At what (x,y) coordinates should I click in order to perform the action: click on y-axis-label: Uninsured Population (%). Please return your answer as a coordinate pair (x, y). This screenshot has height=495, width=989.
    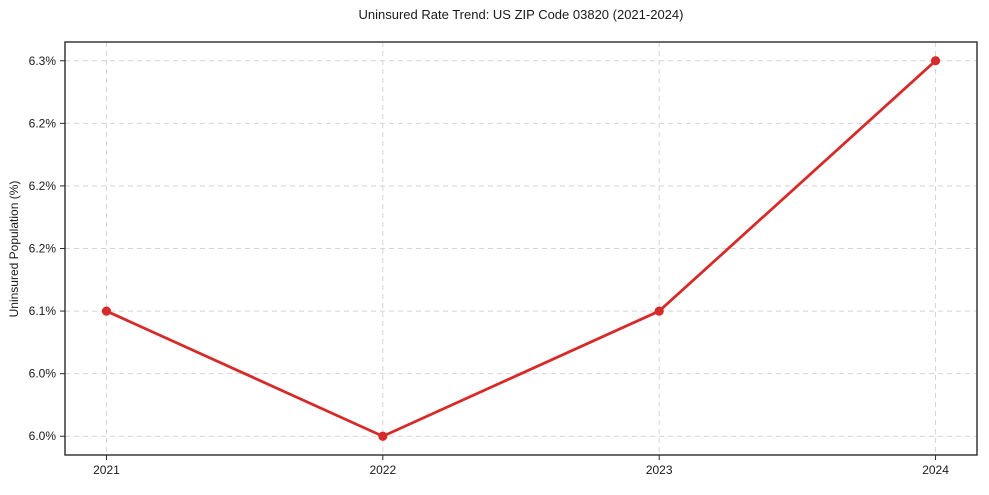
    Looking at the image, I should click on (14, 249).